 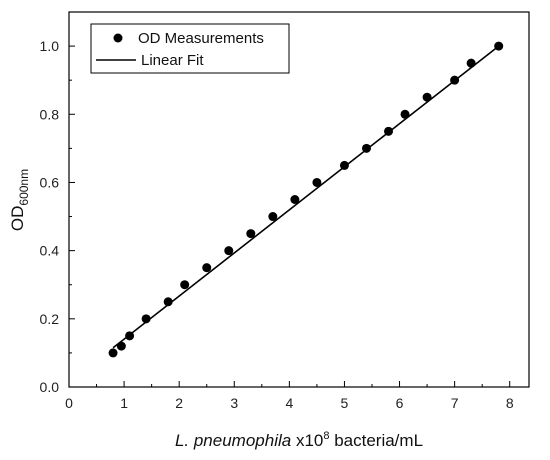 I want to click on y-tick-label: 0.0, so click(x=50, y=387).